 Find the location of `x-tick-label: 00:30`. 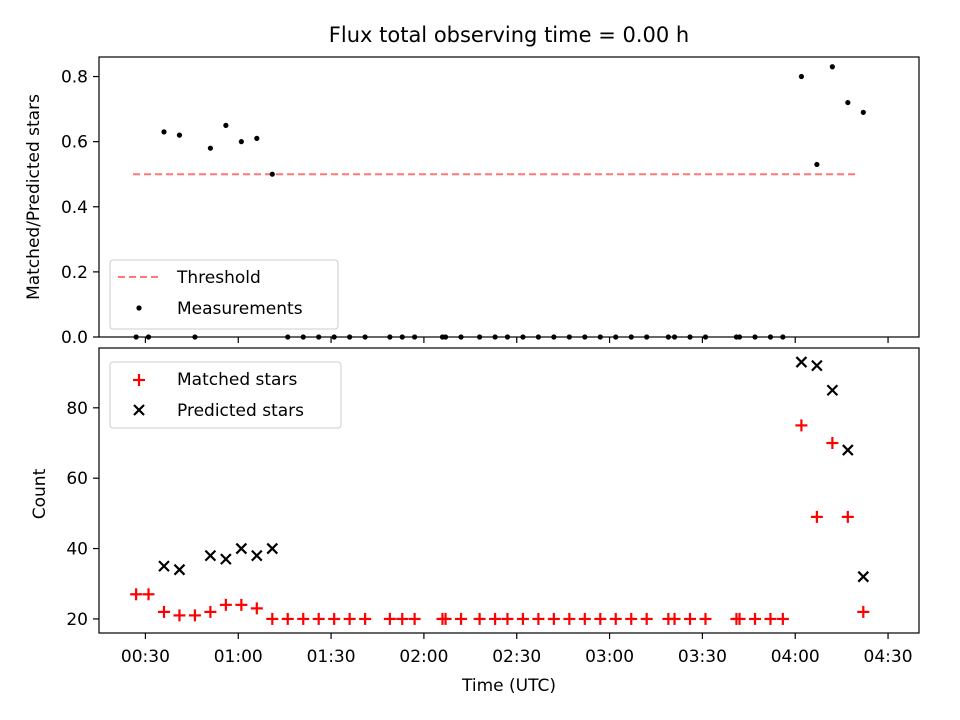

x-tick-label: 00:30 is located at coordinates (145, 657).